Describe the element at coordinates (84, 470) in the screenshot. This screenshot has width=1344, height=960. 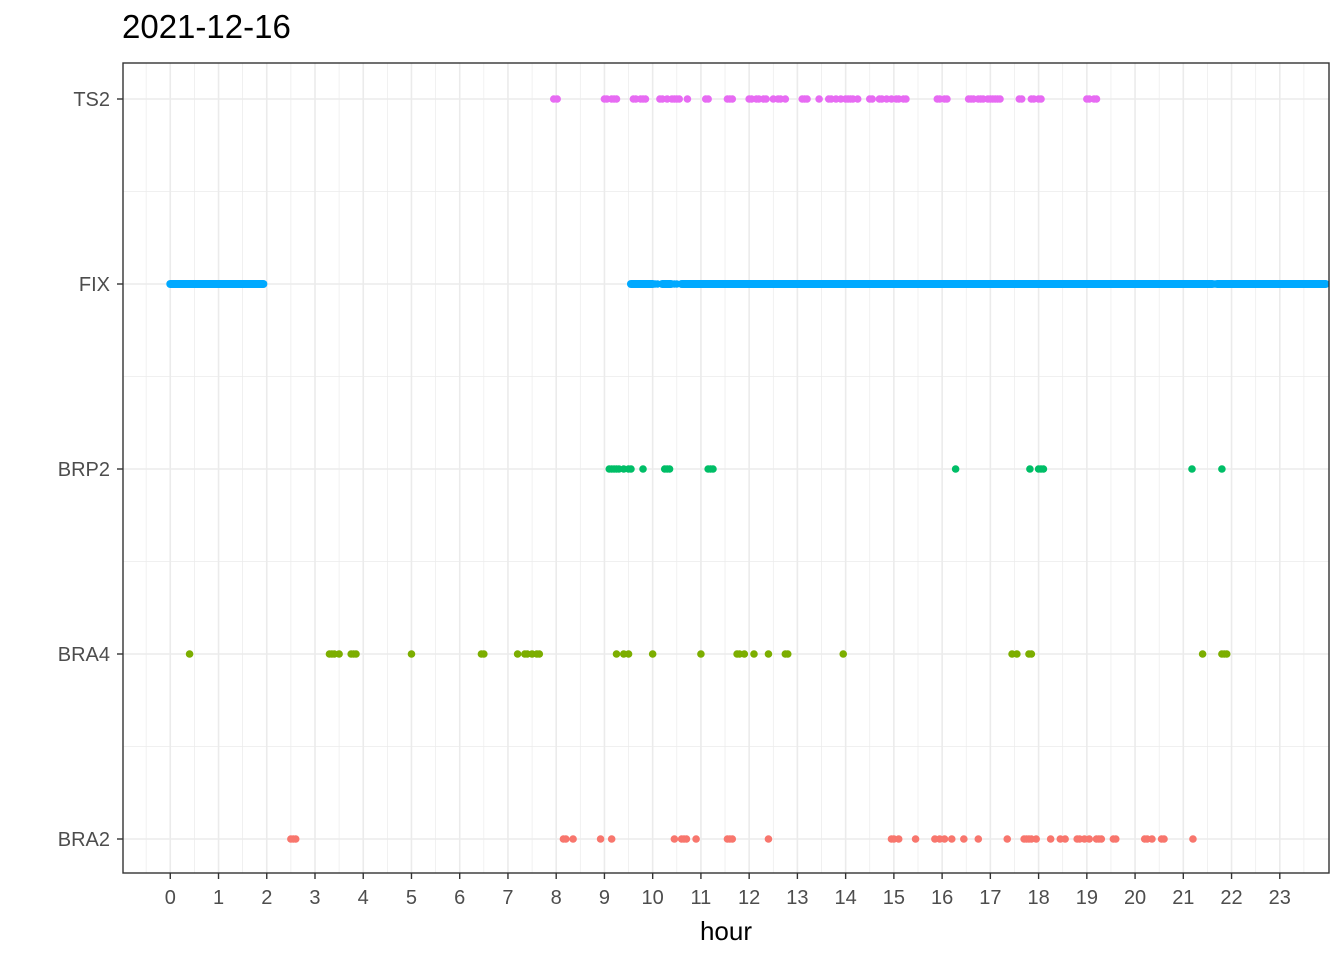
I see `y-tick-label: BRP2` at that location.